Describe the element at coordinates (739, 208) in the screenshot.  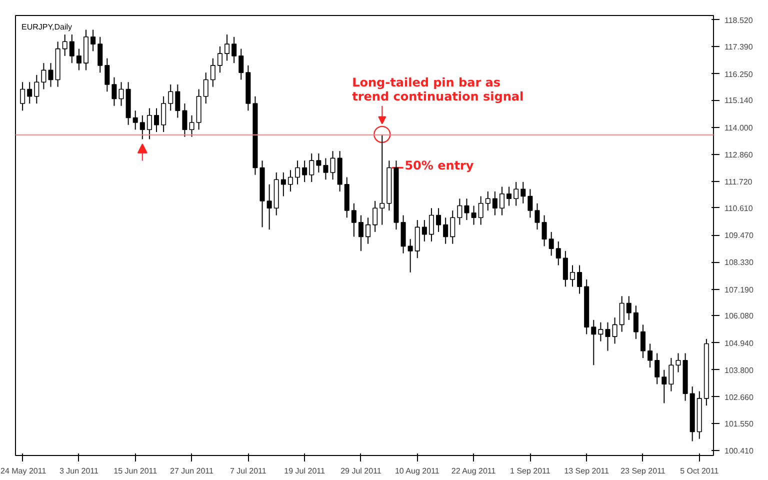
I see `y-tick-label: 110.610` at that location.